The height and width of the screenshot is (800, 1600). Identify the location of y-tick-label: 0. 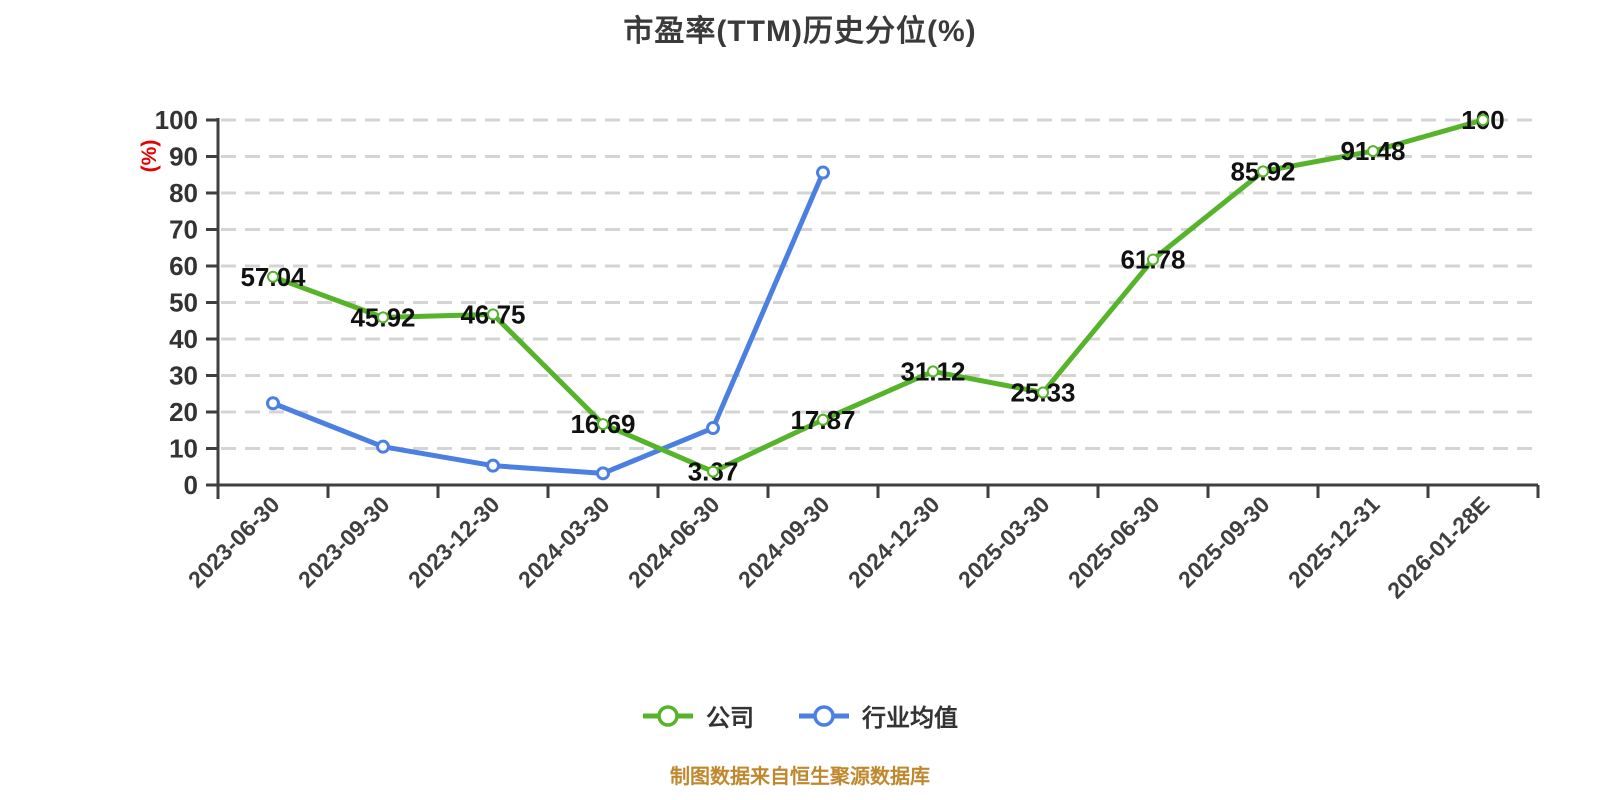
(191, 485).